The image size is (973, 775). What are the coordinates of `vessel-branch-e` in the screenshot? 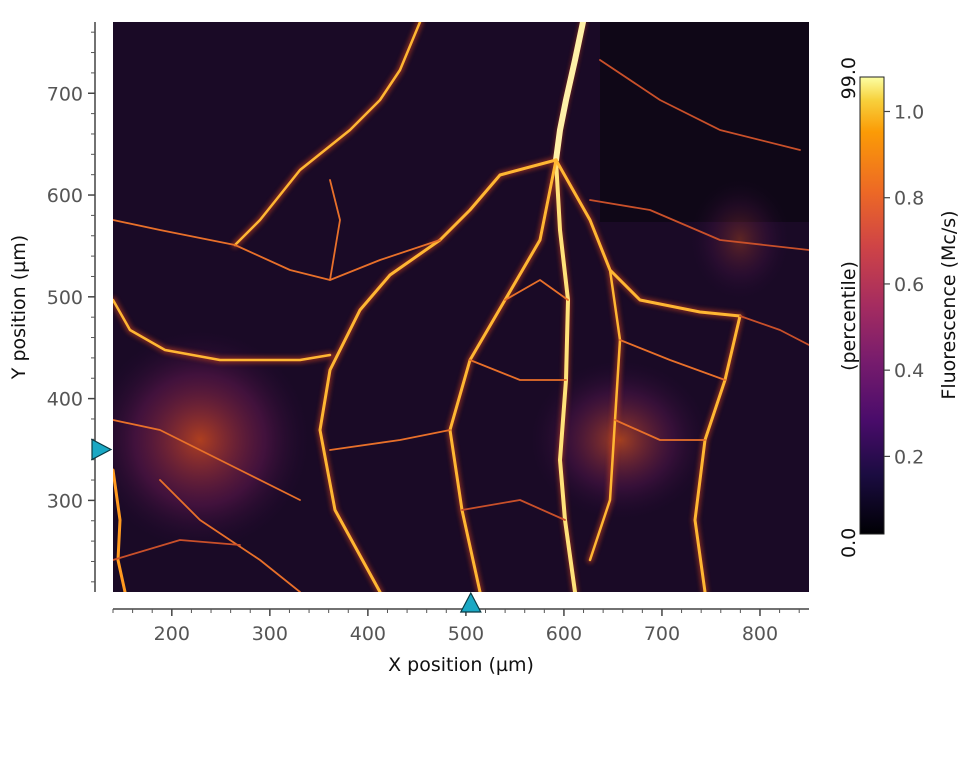 It's located at (536, 290).